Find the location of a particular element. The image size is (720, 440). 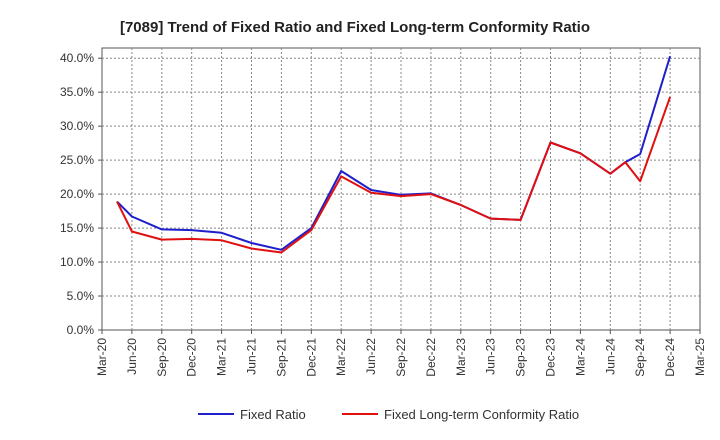

y-tick-label: 35.0% is located at coordinates (77, 92).